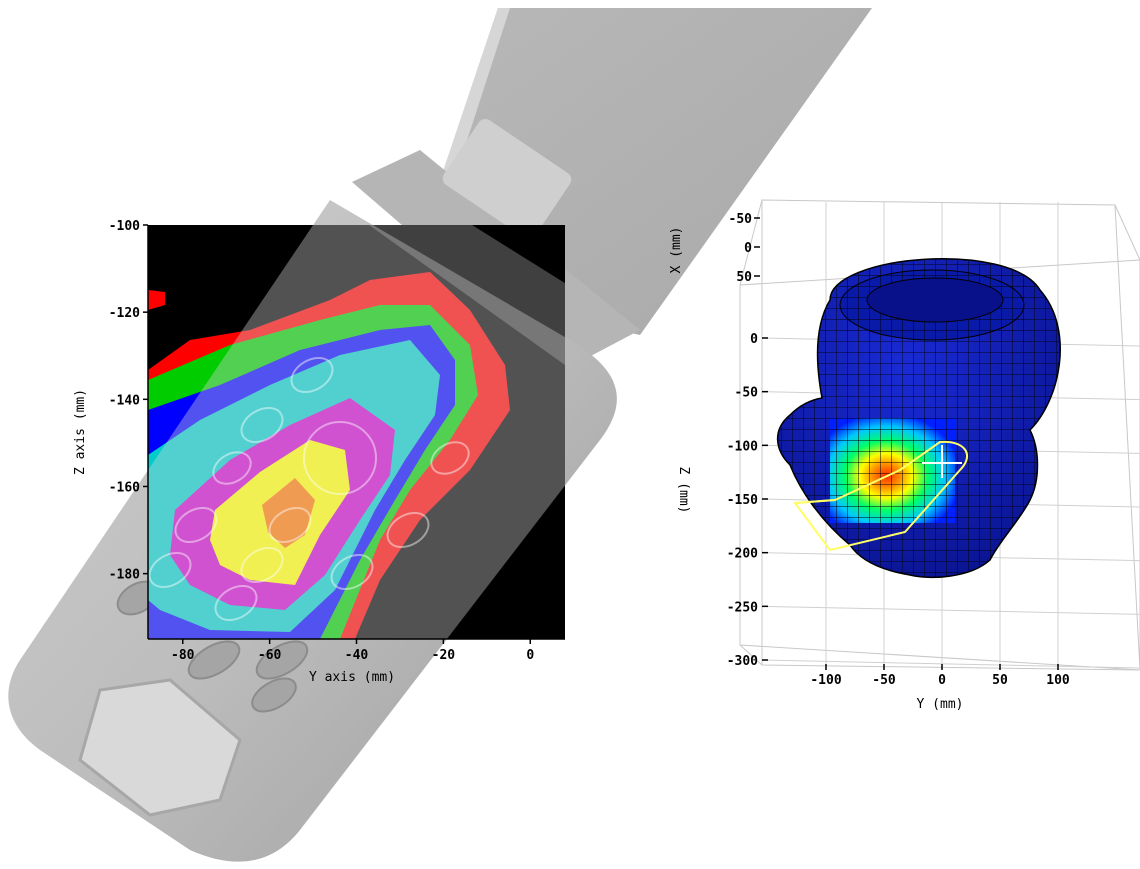 Image resolution: width=1140 pixels, height=869 pixels. Describe the element at coordinates (741, 219) in the screenshot. I see `head-x-tick-label: -50` at that location.